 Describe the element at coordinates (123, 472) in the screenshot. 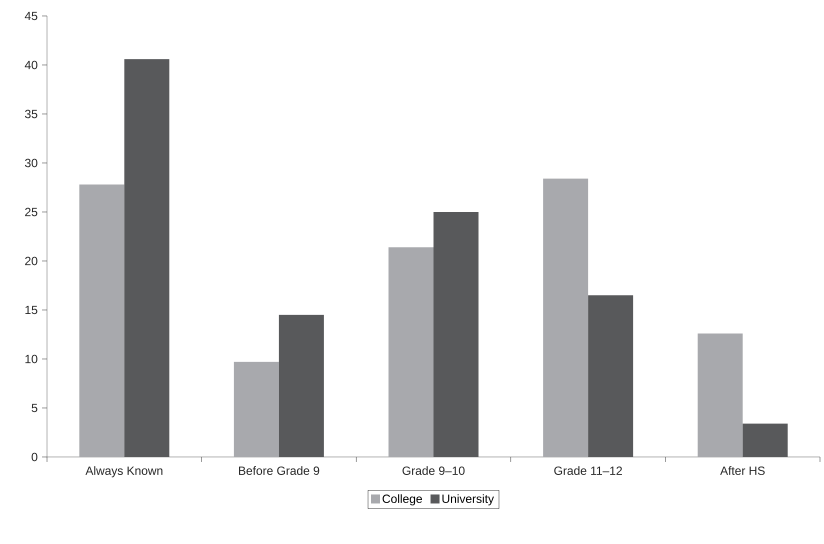

I see `x-tick-label: Always Known` at that location.